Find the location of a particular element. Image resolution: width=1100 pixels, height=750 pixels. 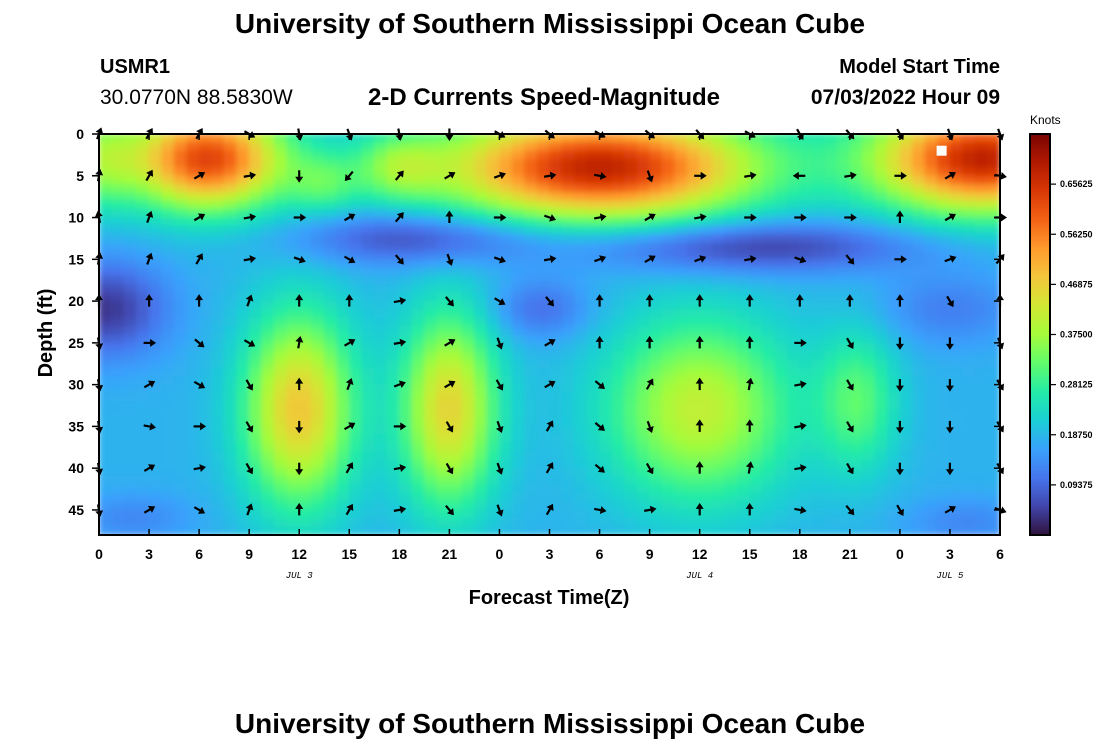

y-tick-label: 0 is located at coordinates (80, 134).